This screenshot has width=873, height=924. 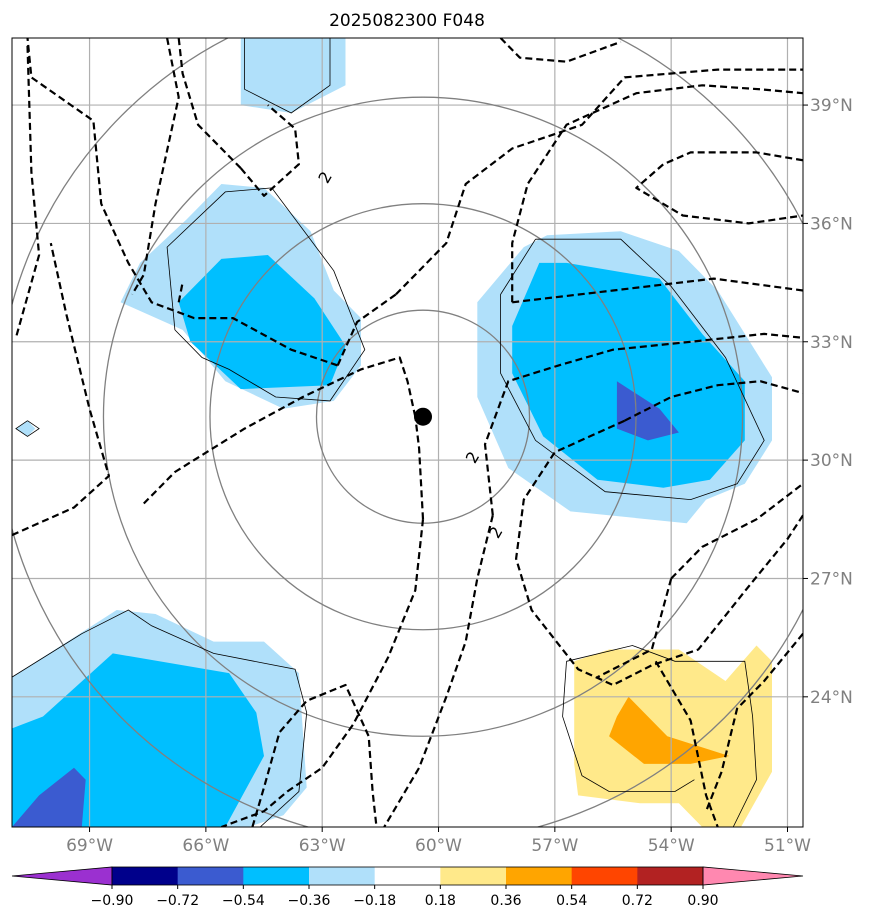 I want to click on colorbar-tick-label-6: 0.36, so click(x=505, y=901).